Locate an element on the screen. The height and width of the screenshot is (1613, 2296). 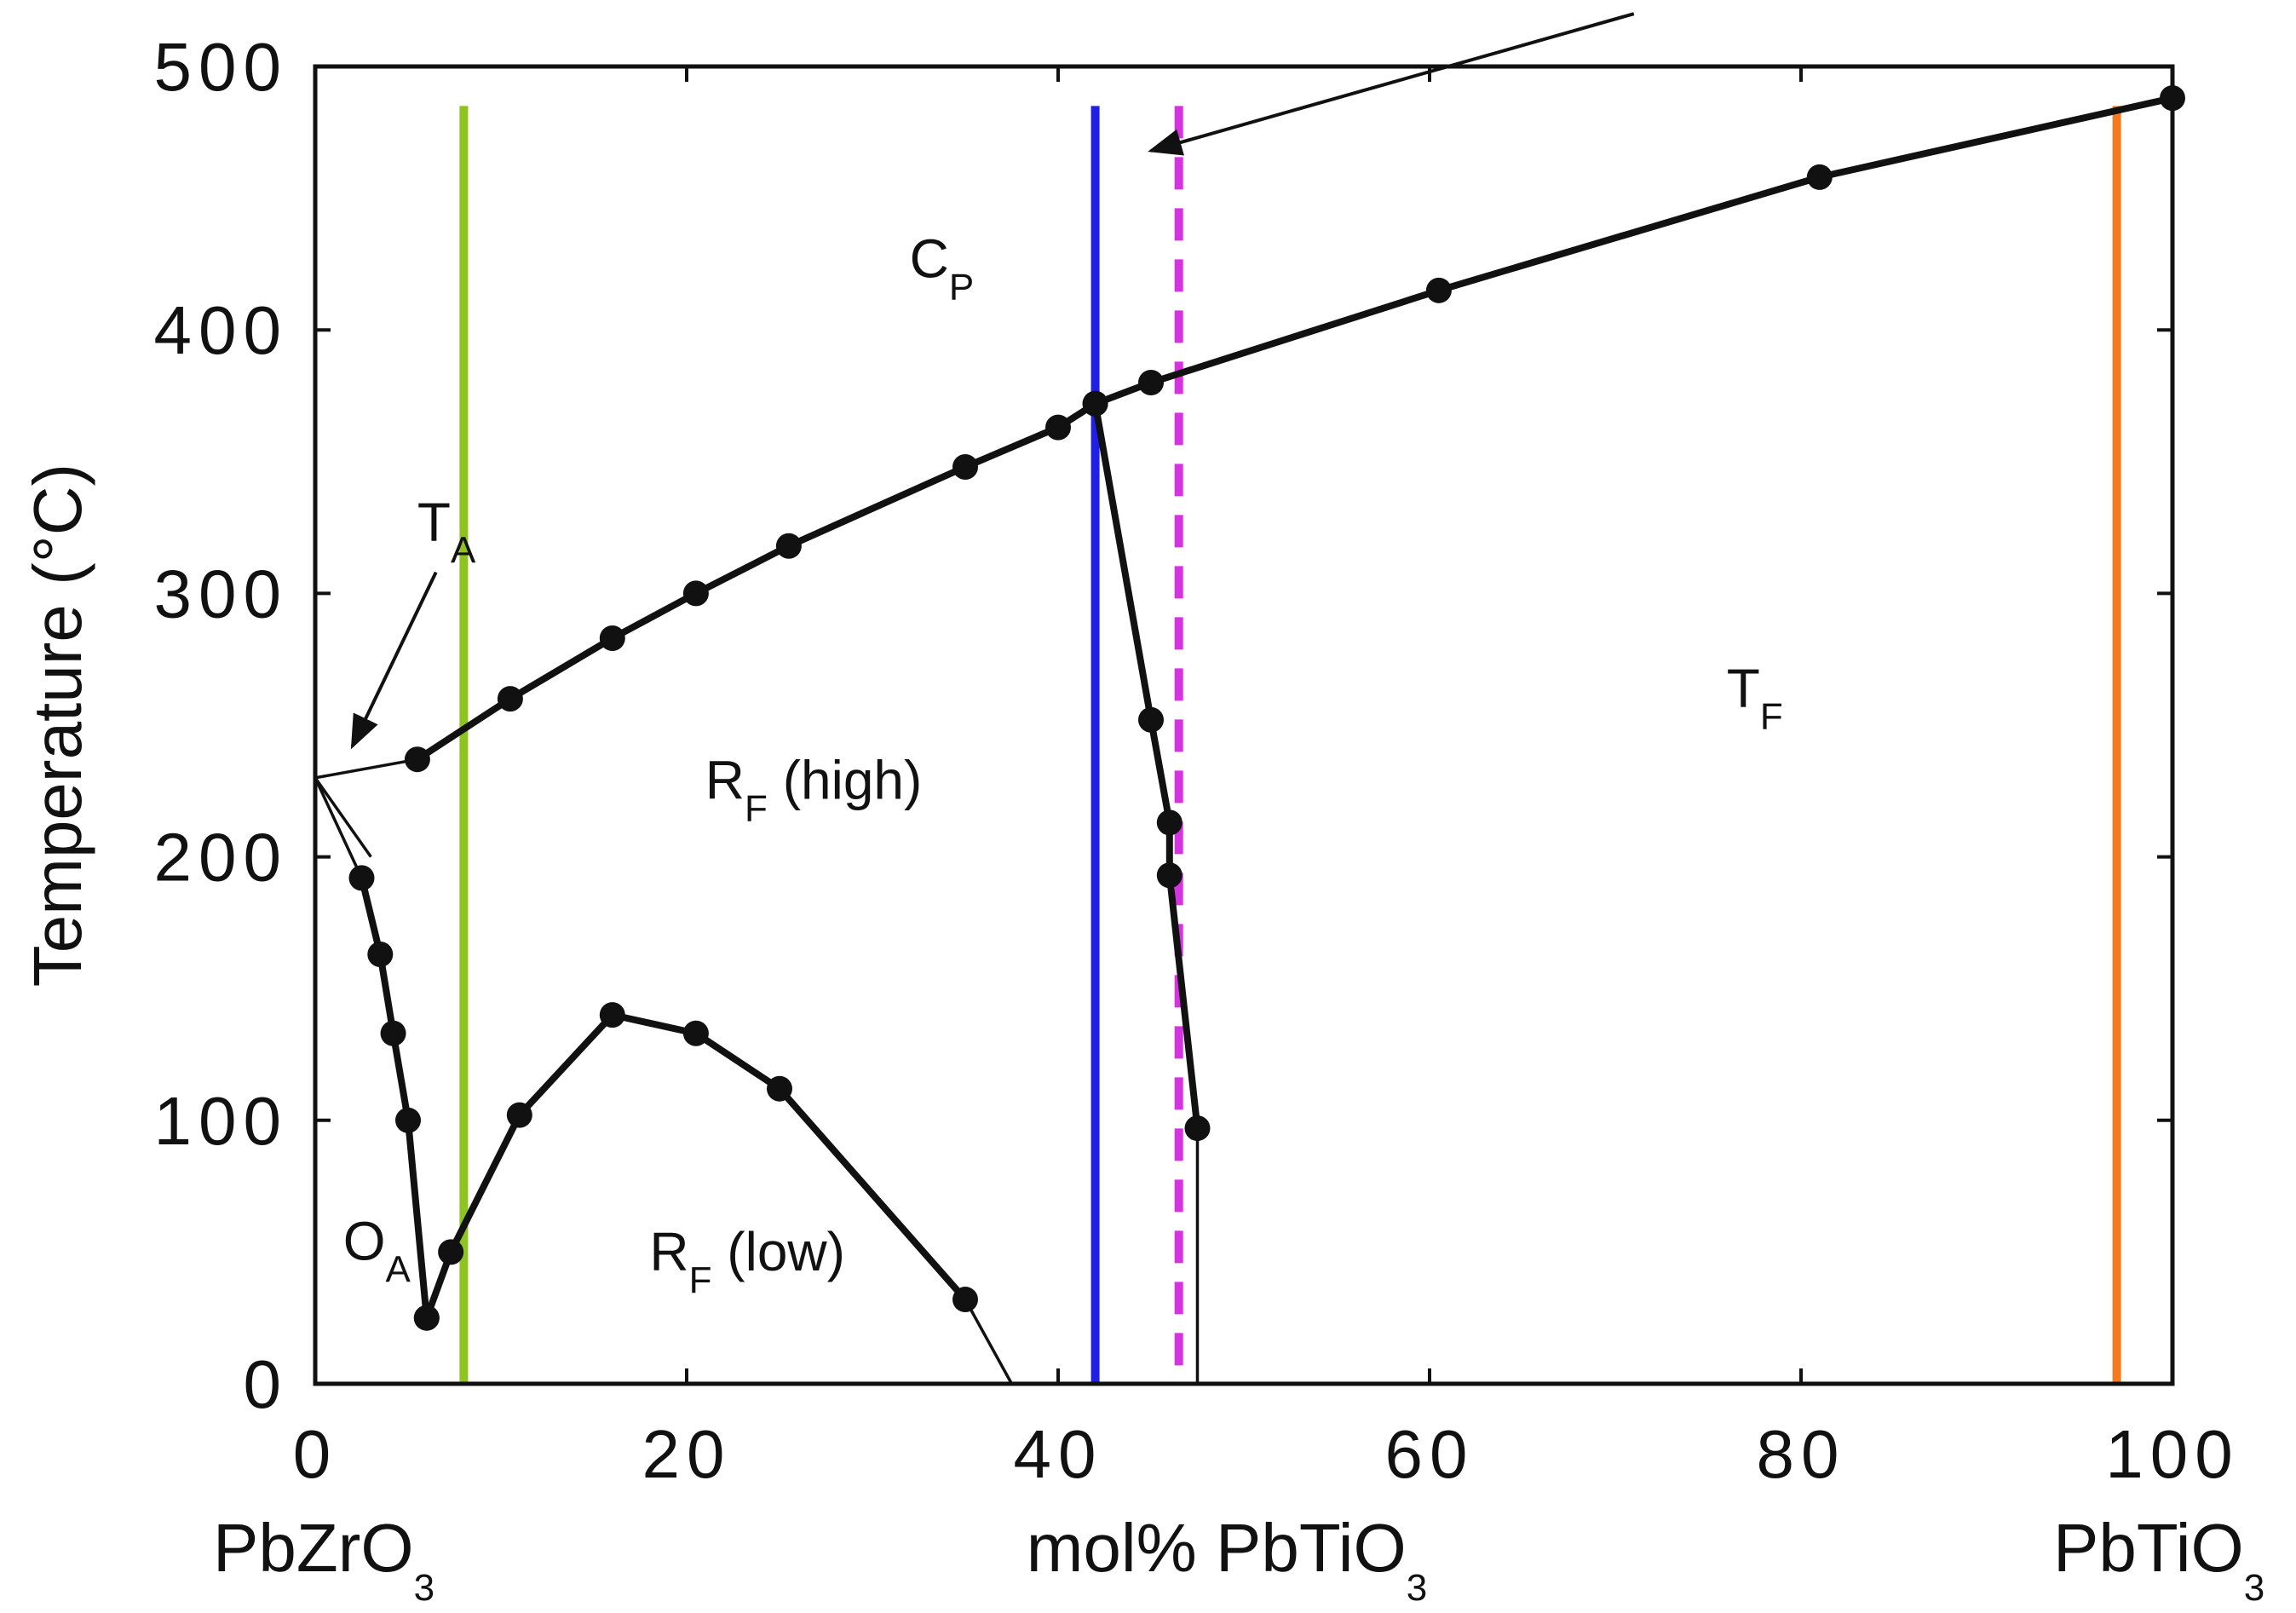
region-label-main: C is located at coordinates (930, 258).